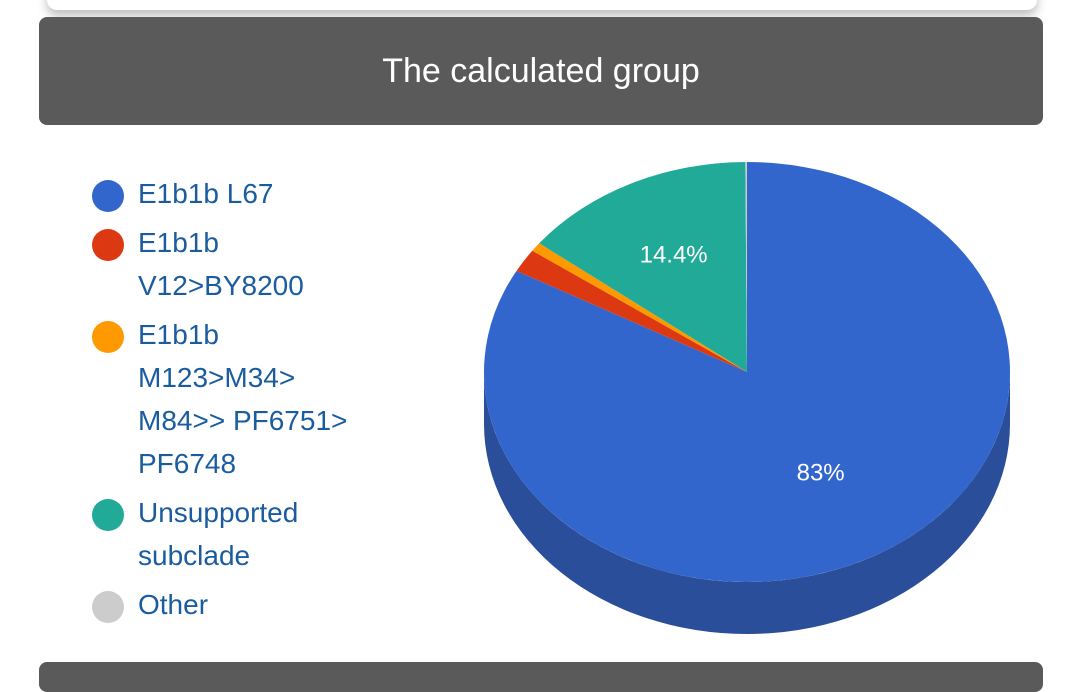  Describe the element at coordinates (542, 5) in the screenshot. I see `previous-card` at that location.